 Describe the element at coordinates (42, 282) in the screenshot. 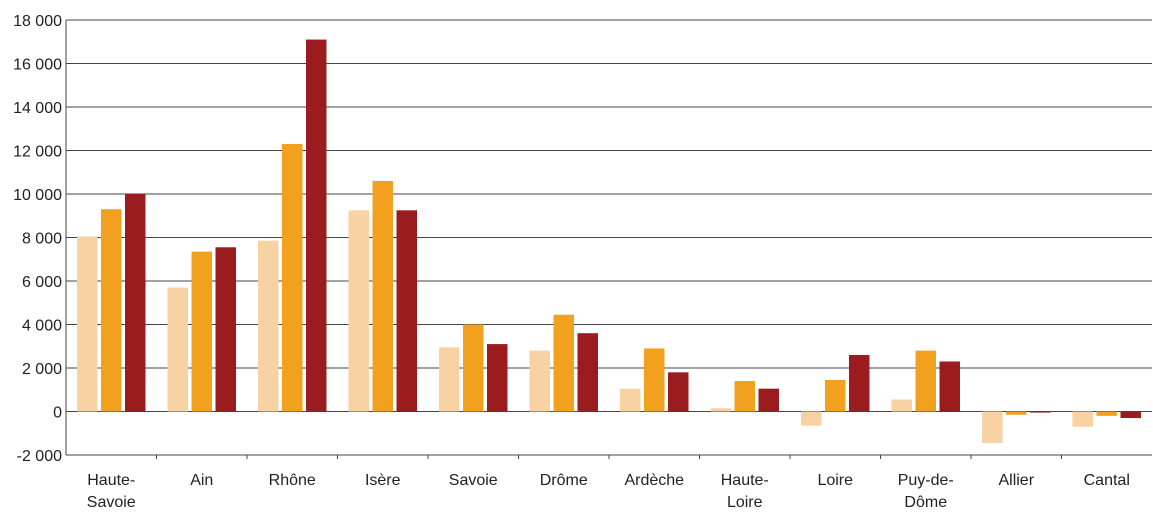

I see `y-tick-label: 6 000` at that location.